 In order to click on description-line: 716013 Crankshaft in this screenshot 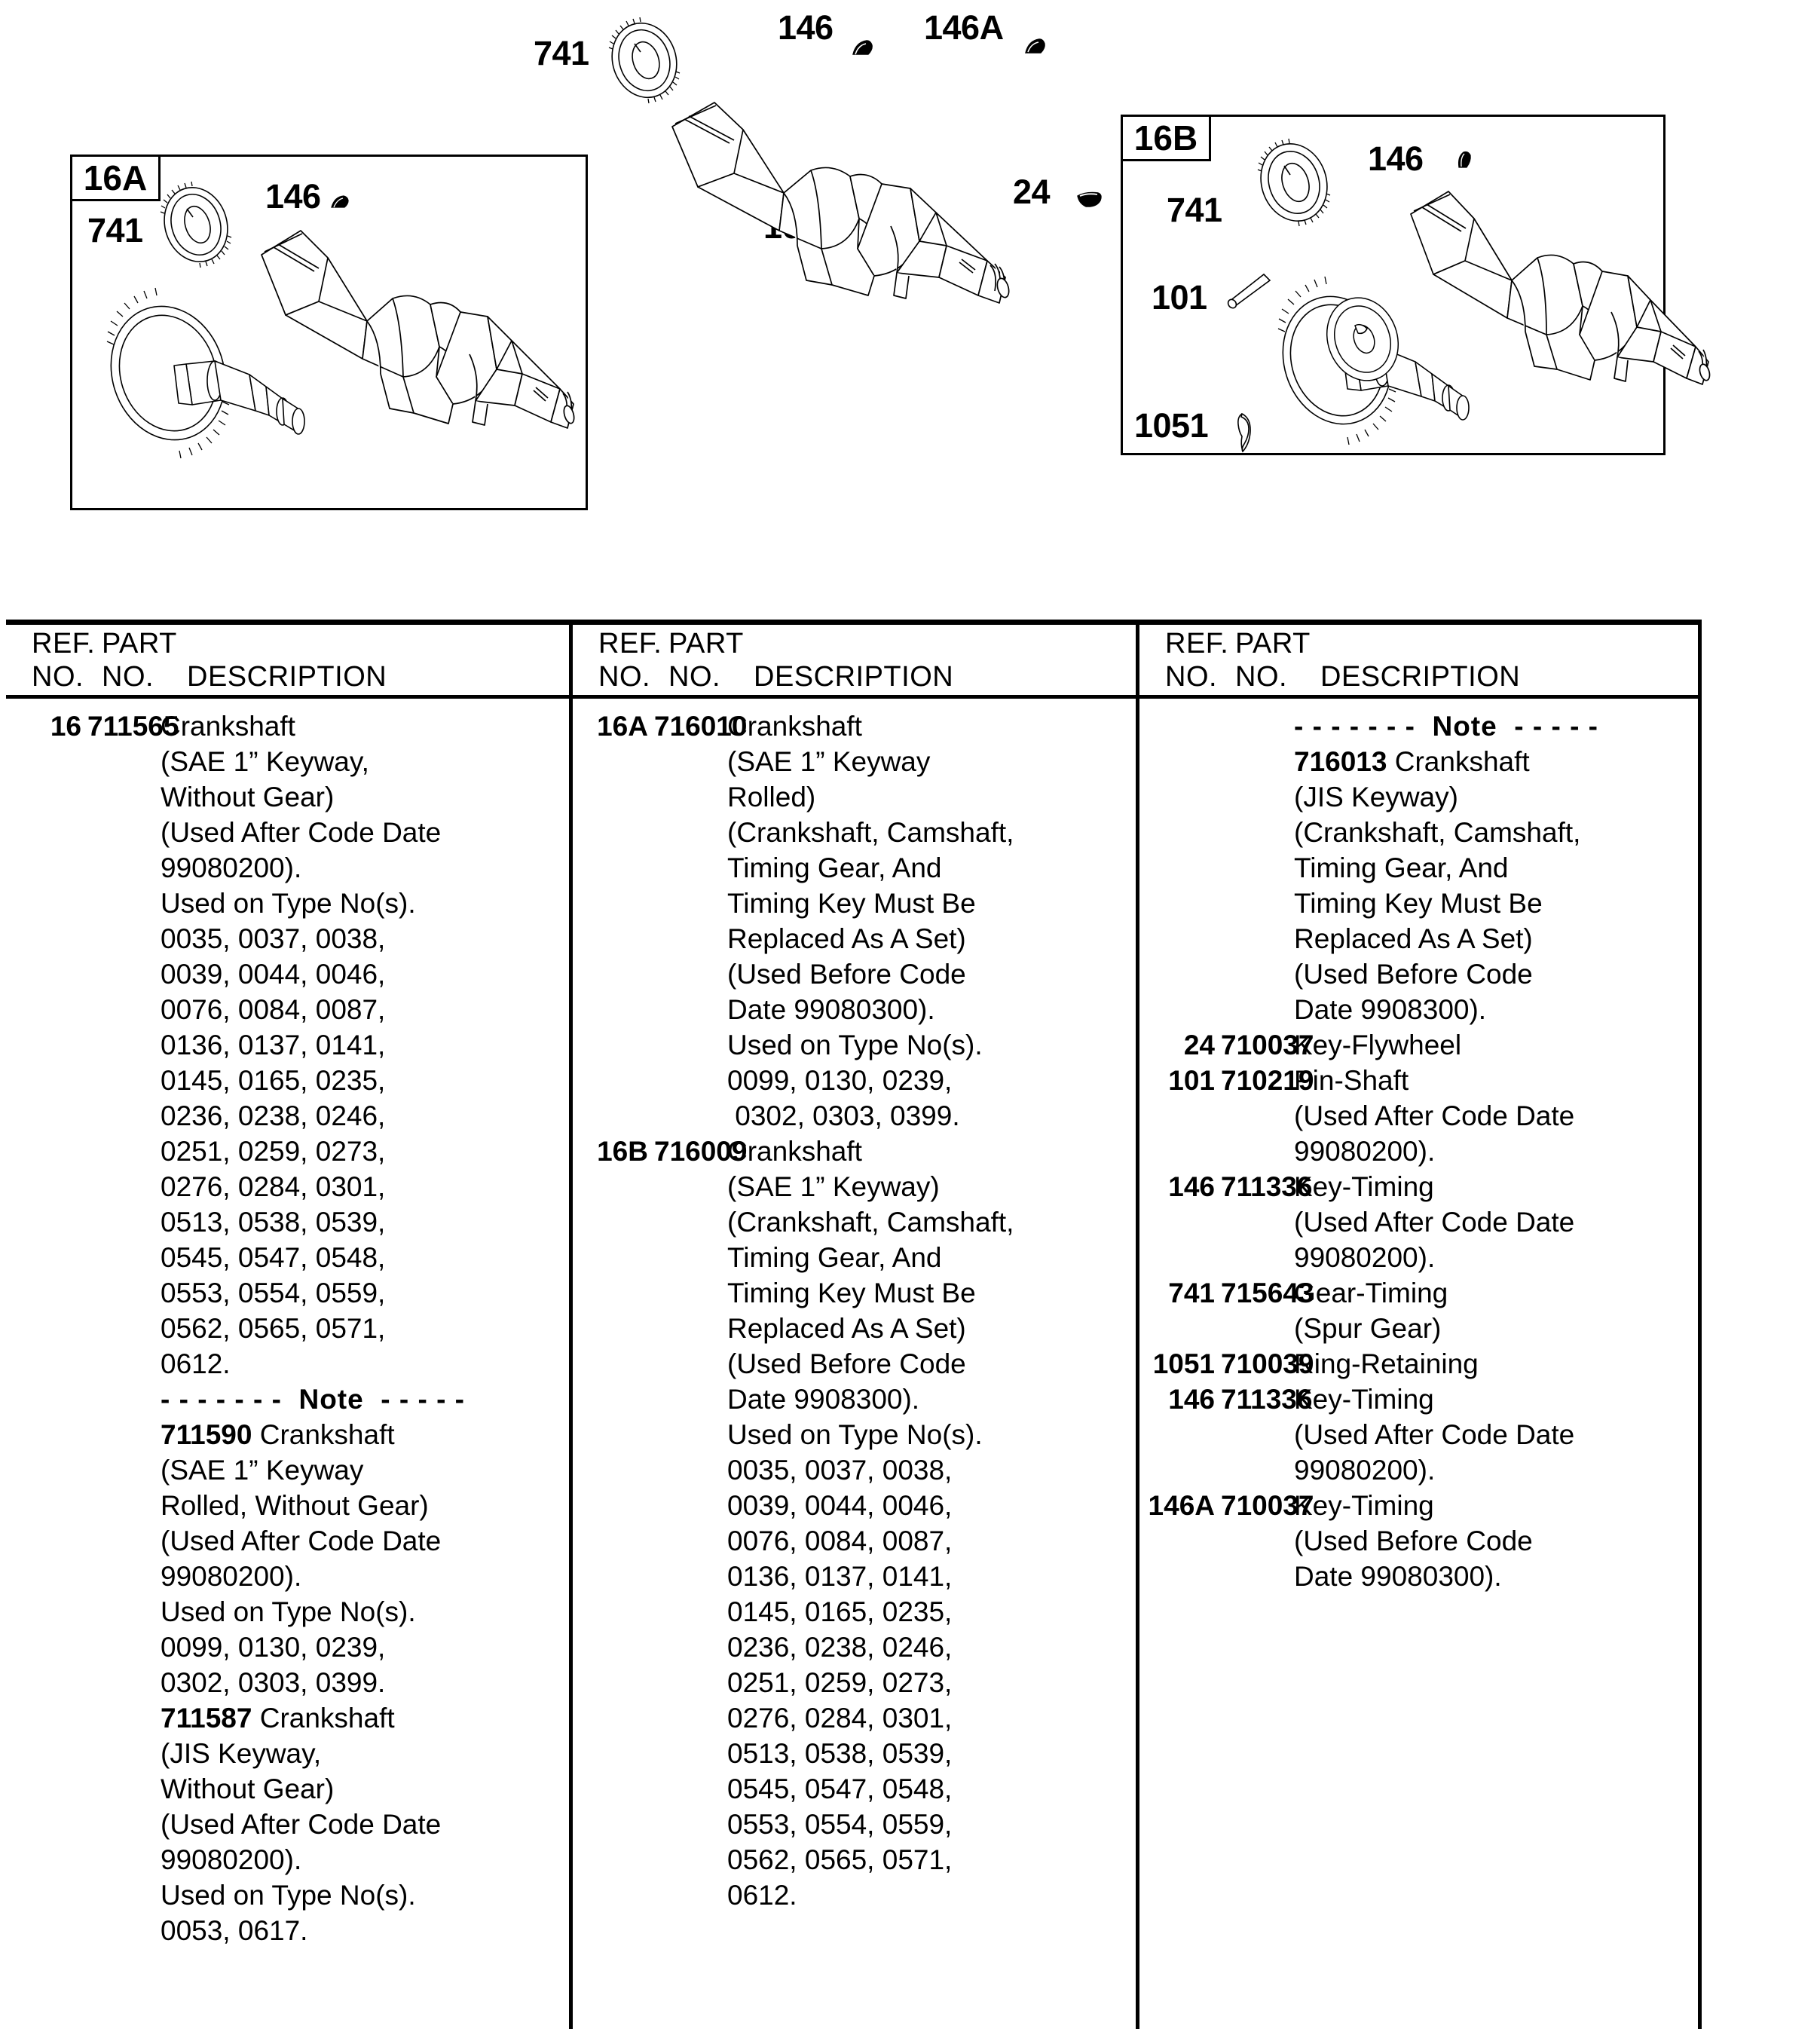, I will do `click(1412, 761)`.